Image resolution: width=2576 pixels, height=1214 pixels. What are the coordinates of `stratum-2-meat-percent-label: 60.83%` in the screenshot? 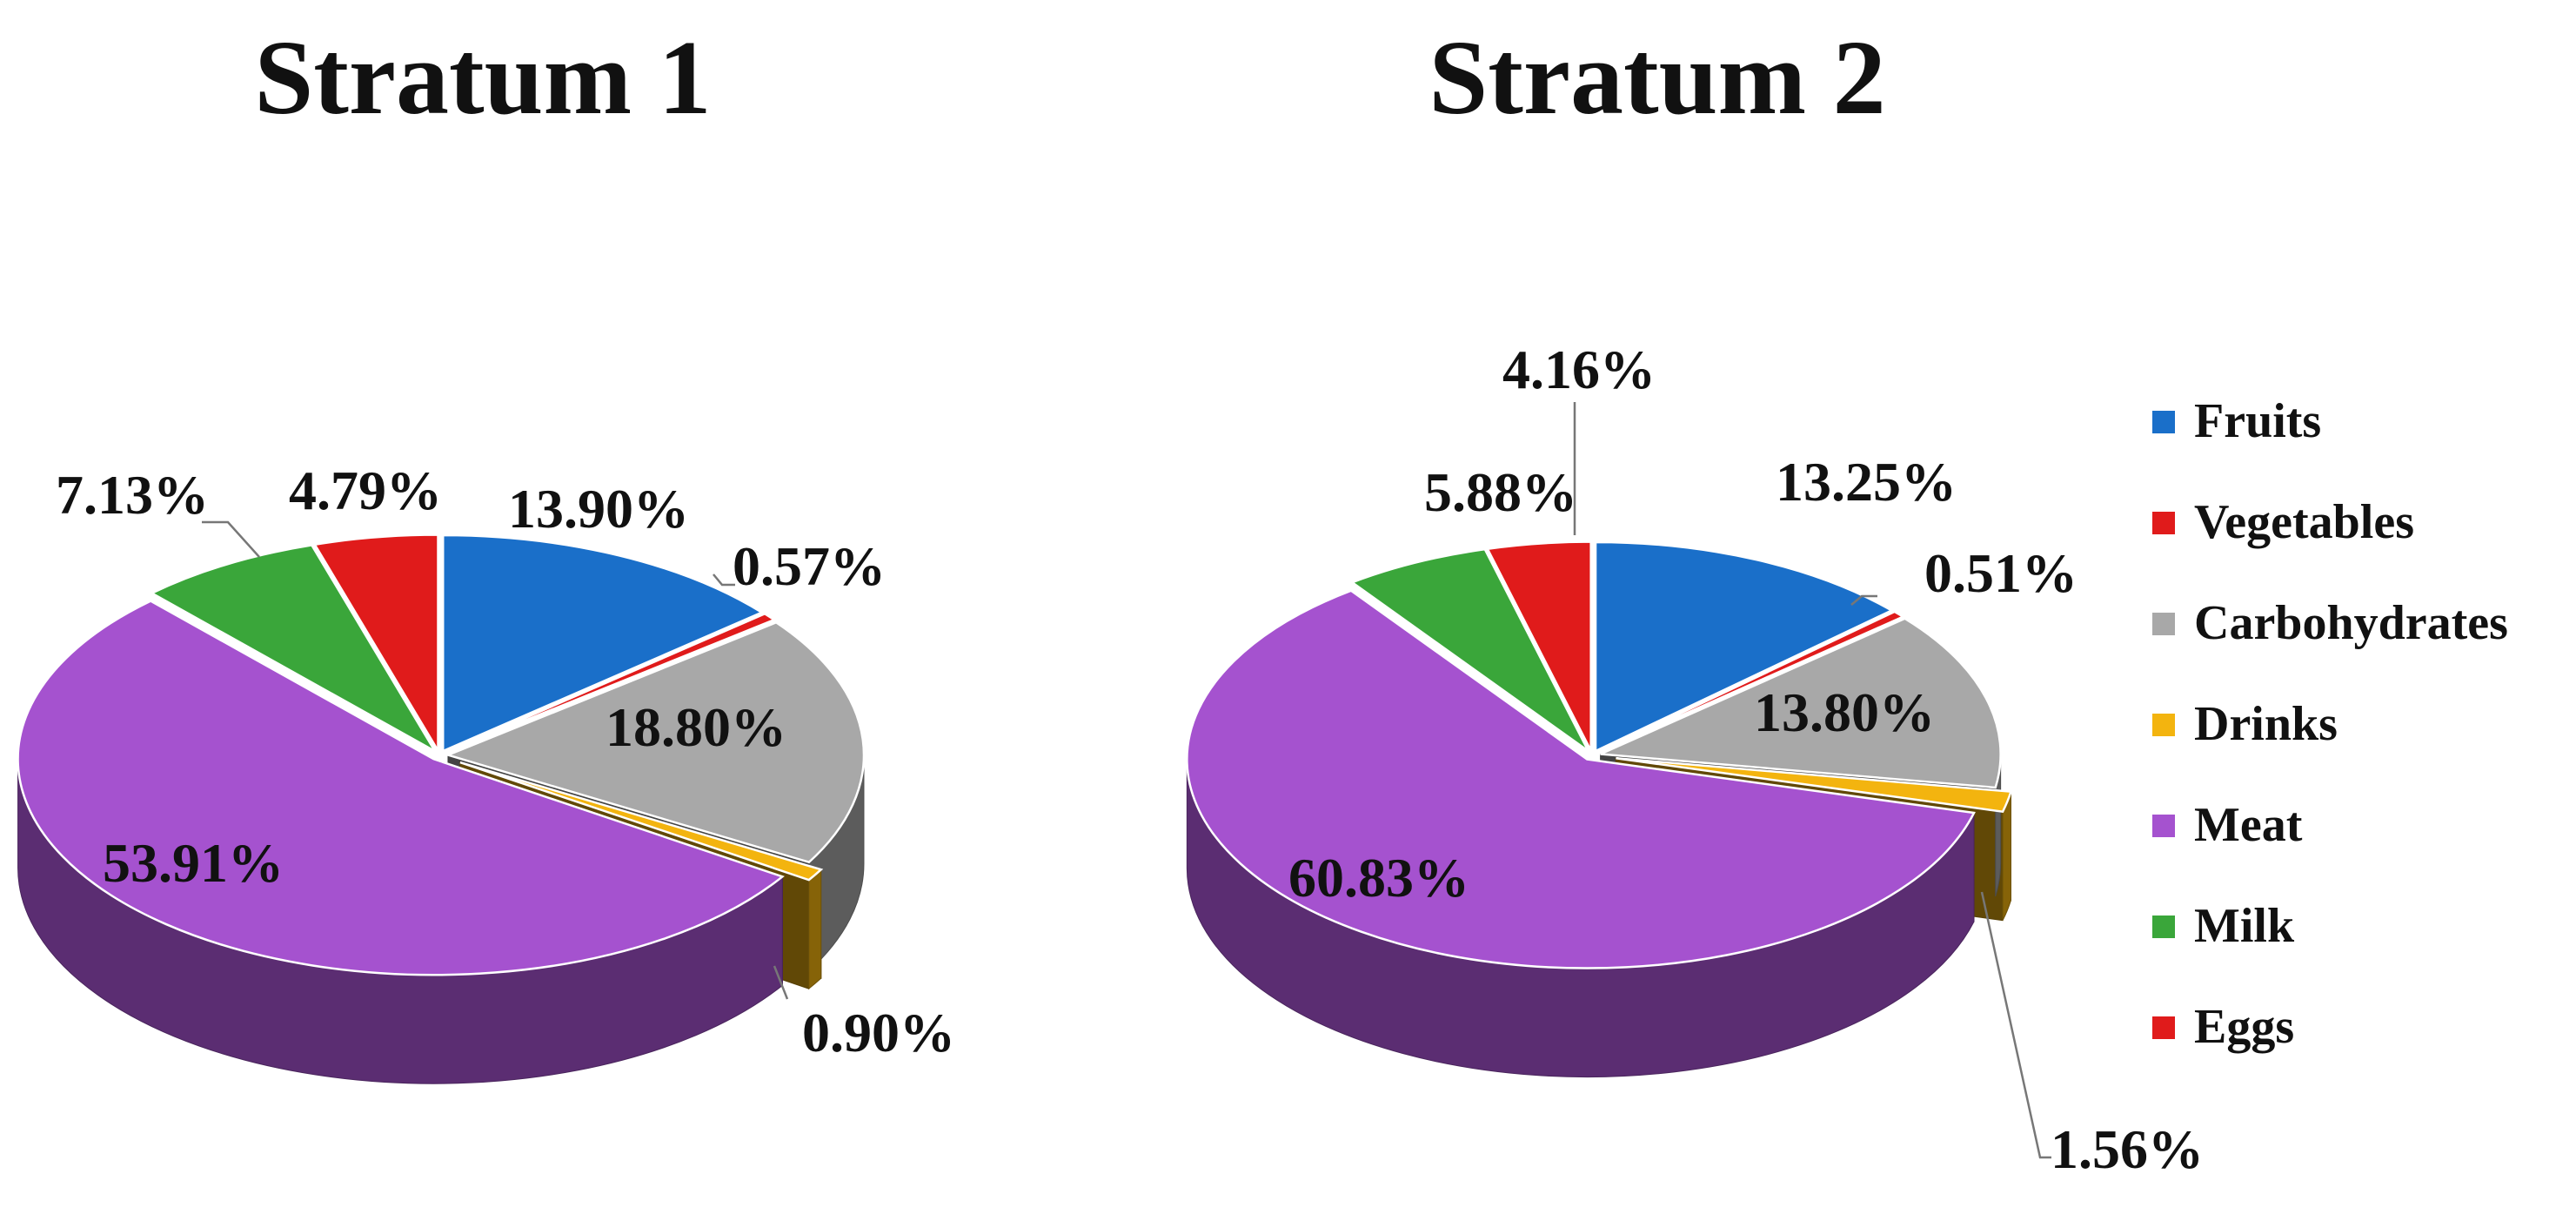 It's located at (1378, 878).